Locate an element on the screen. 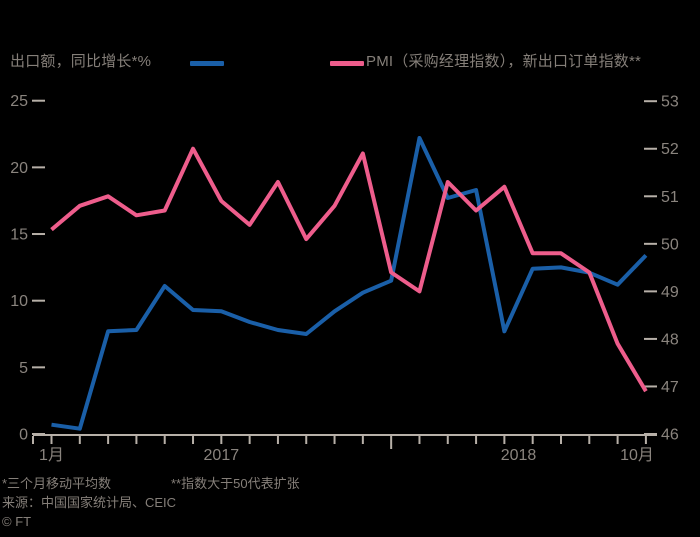 The width and height of the screenshot is (700, 537). pmi-line-swatch is located at coordinates (347, 63).